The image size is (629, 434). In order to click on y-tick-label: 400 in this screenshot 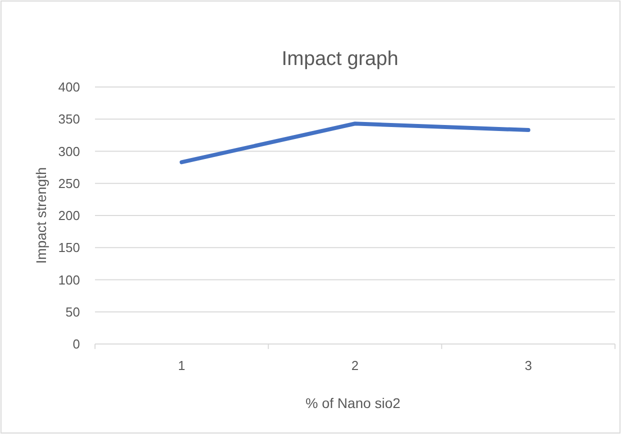, I will do `click(69, 87)`.